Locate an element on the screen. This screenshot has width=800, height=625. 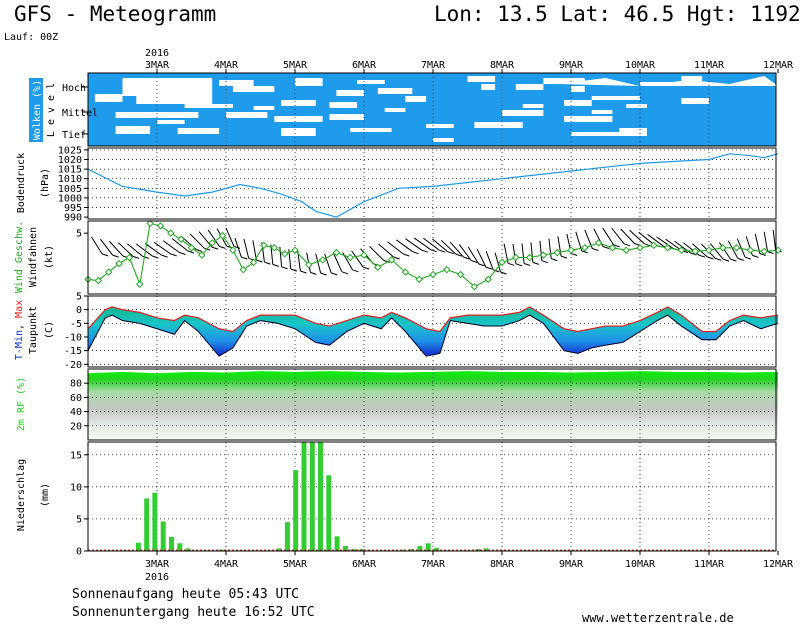
wind-y-unit: (kt) is located at coordinates (49, 257).